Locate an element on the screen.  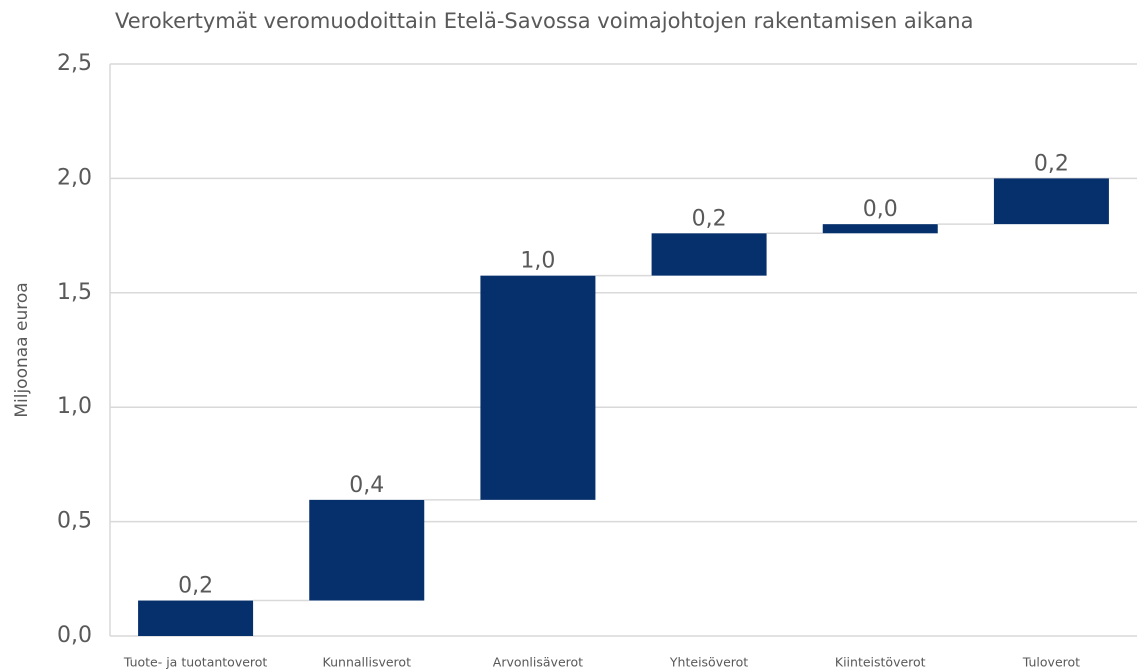
value-label: 0,0 is located at coordinates (880, 209).